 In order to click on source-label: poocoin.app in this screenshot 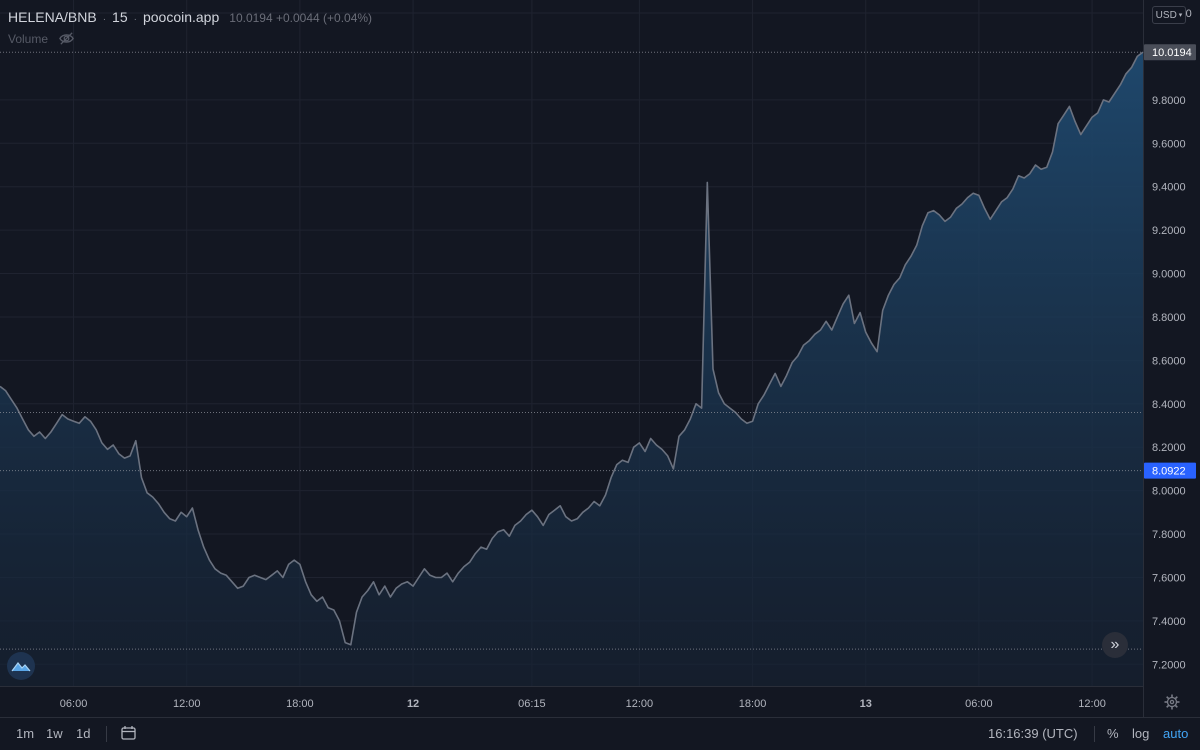, I will do `click(181, 17)`.